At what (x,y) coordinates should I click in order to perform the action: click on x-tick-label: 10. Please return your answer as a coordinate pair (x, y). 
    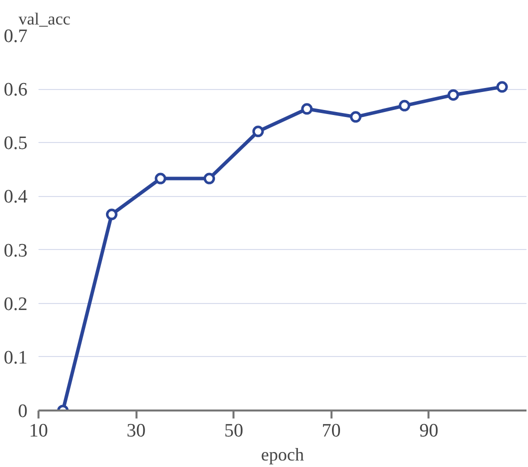
    Looking at the image, I should click on (38, 431).